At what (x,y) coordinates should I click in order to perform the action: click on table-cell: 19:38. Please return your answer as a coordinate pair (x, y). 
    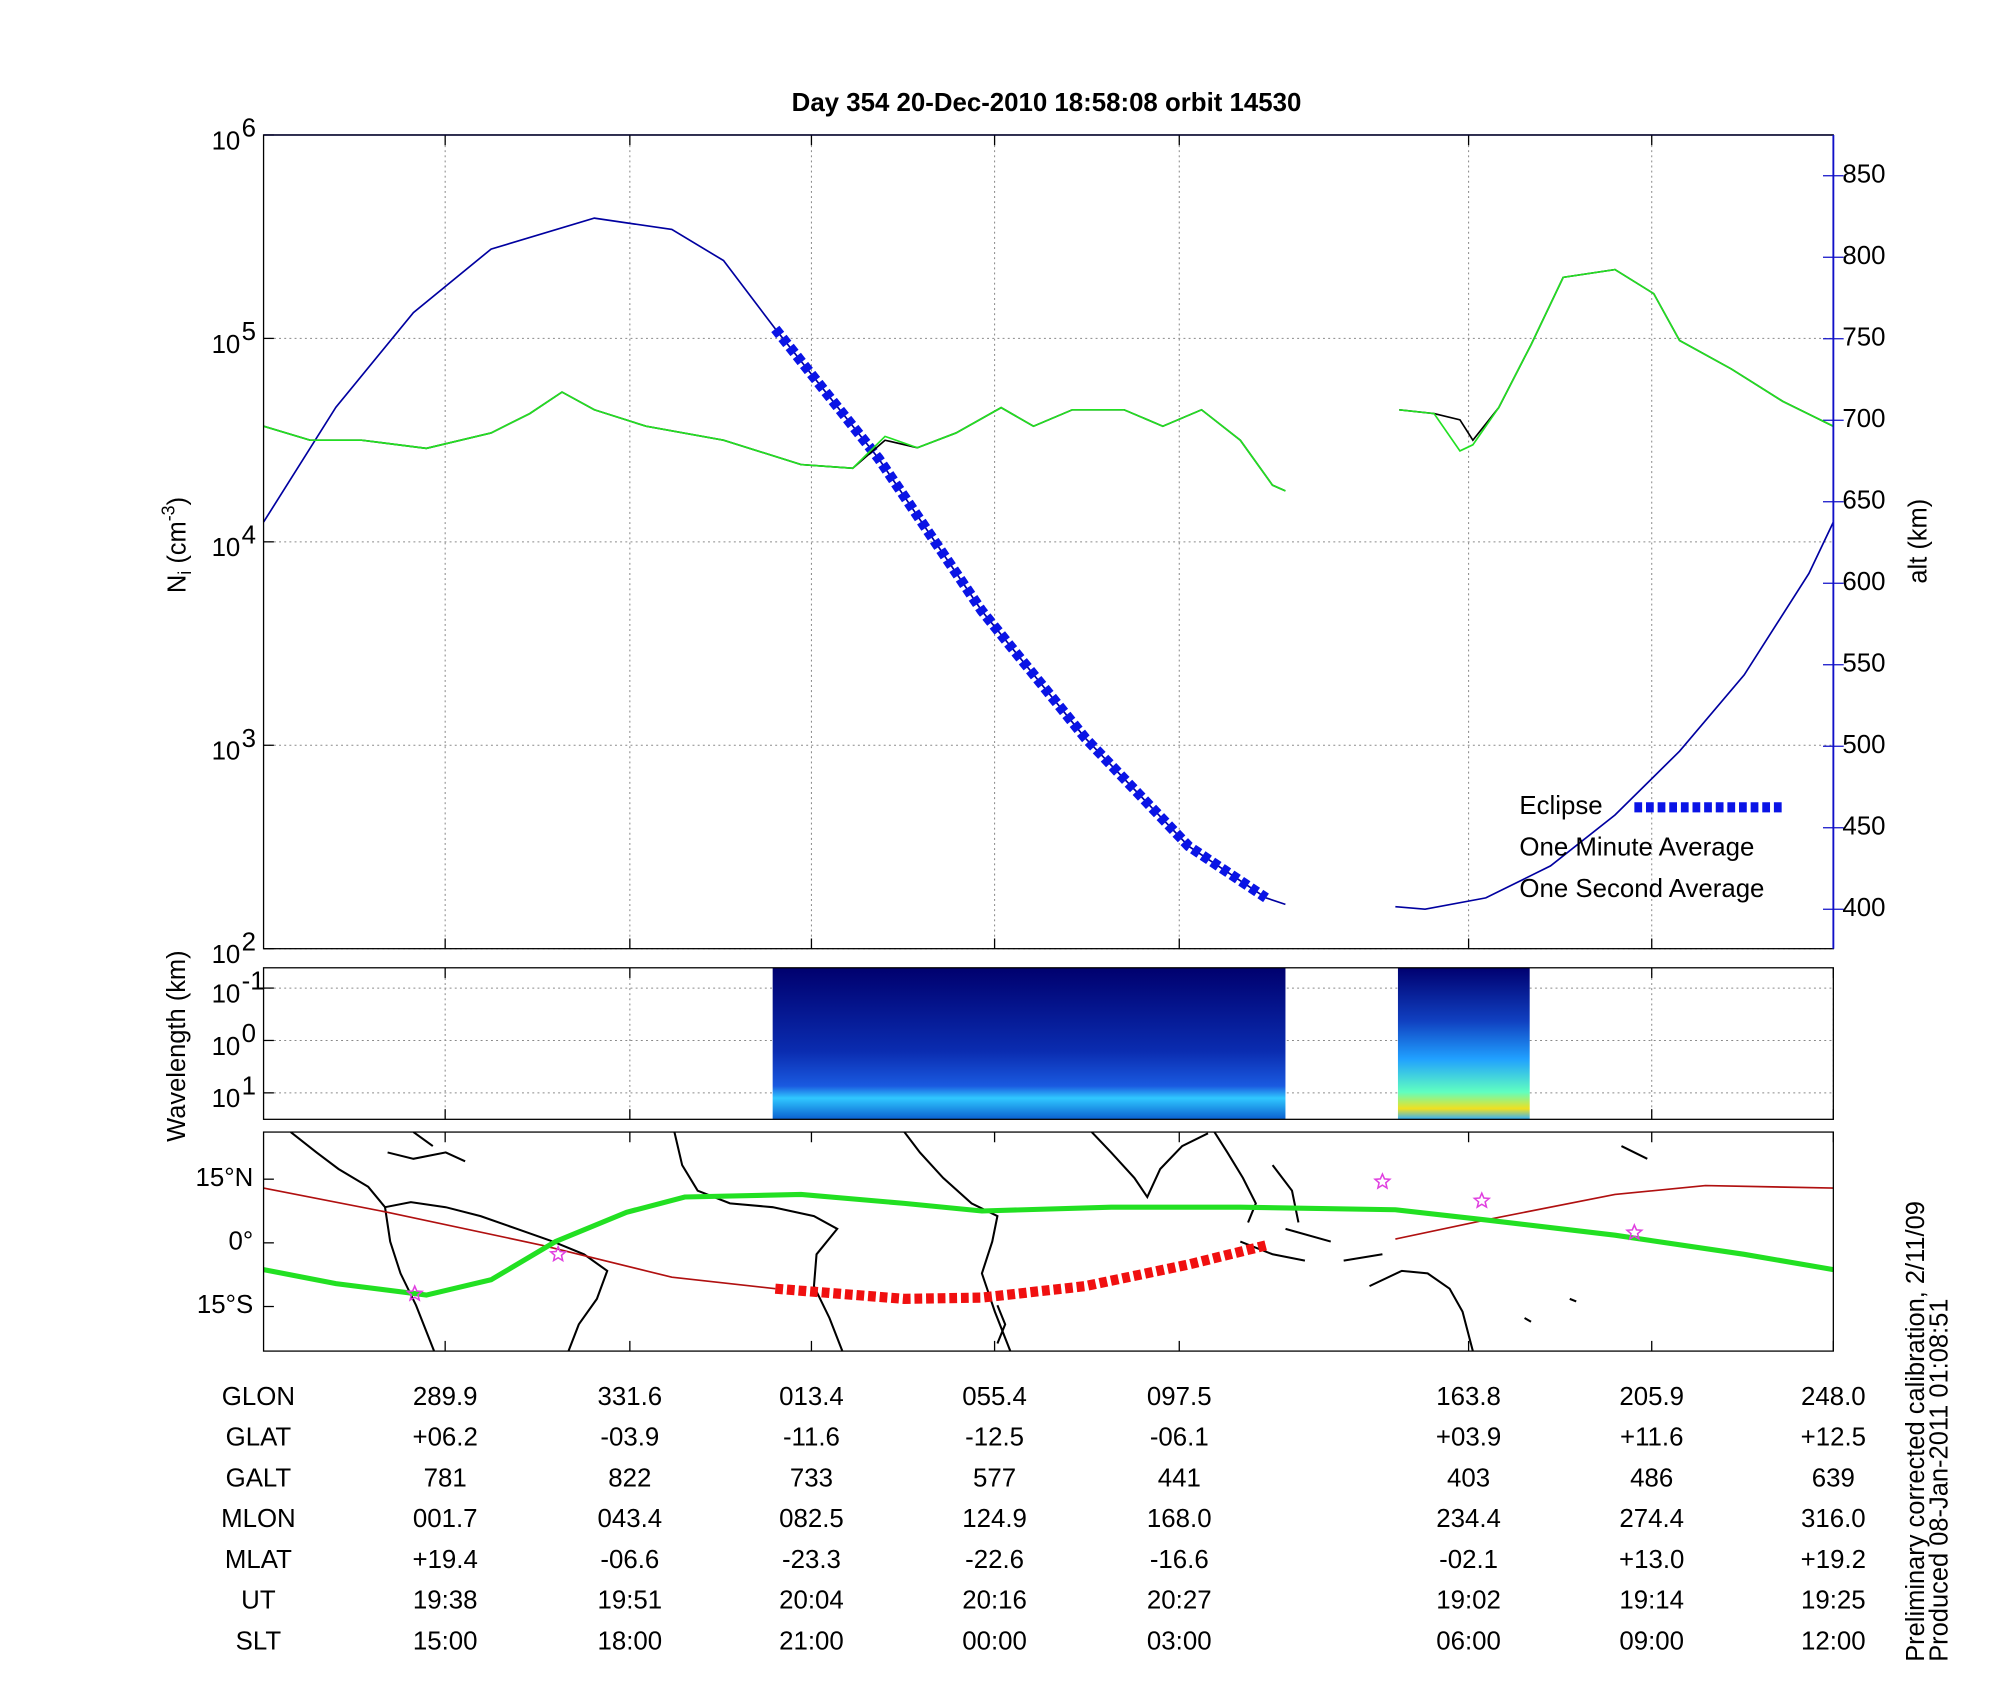
    Looking at the image, I should click on (445, 1601).